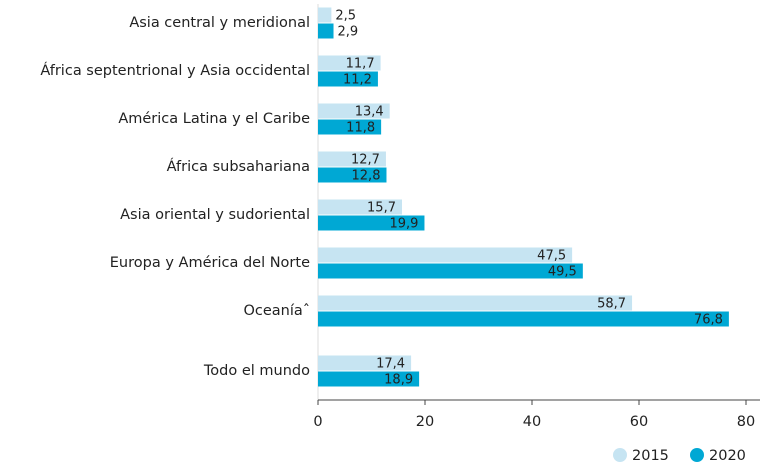  What do you see at coordinates (562, 272) in the screenshot?
I see `data-label: 49,5` at bounding box center [562, 272].